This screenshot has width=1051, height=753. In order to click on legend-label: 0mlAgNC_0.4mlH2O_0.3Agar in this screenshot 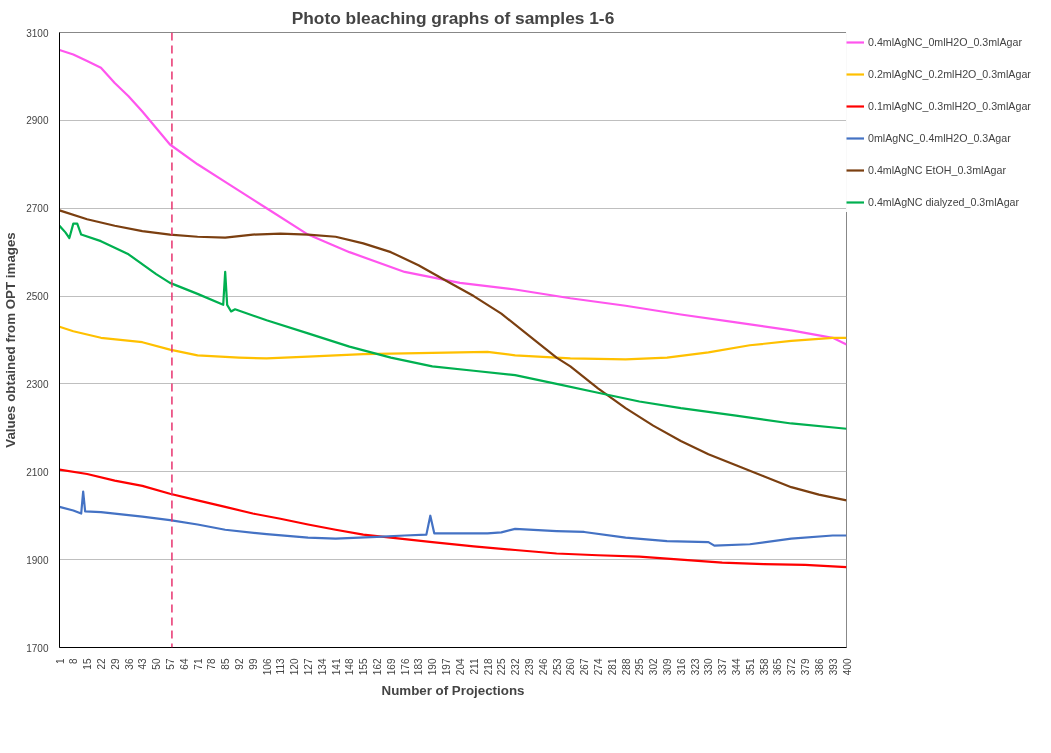, I will do `click(939, 138)`.